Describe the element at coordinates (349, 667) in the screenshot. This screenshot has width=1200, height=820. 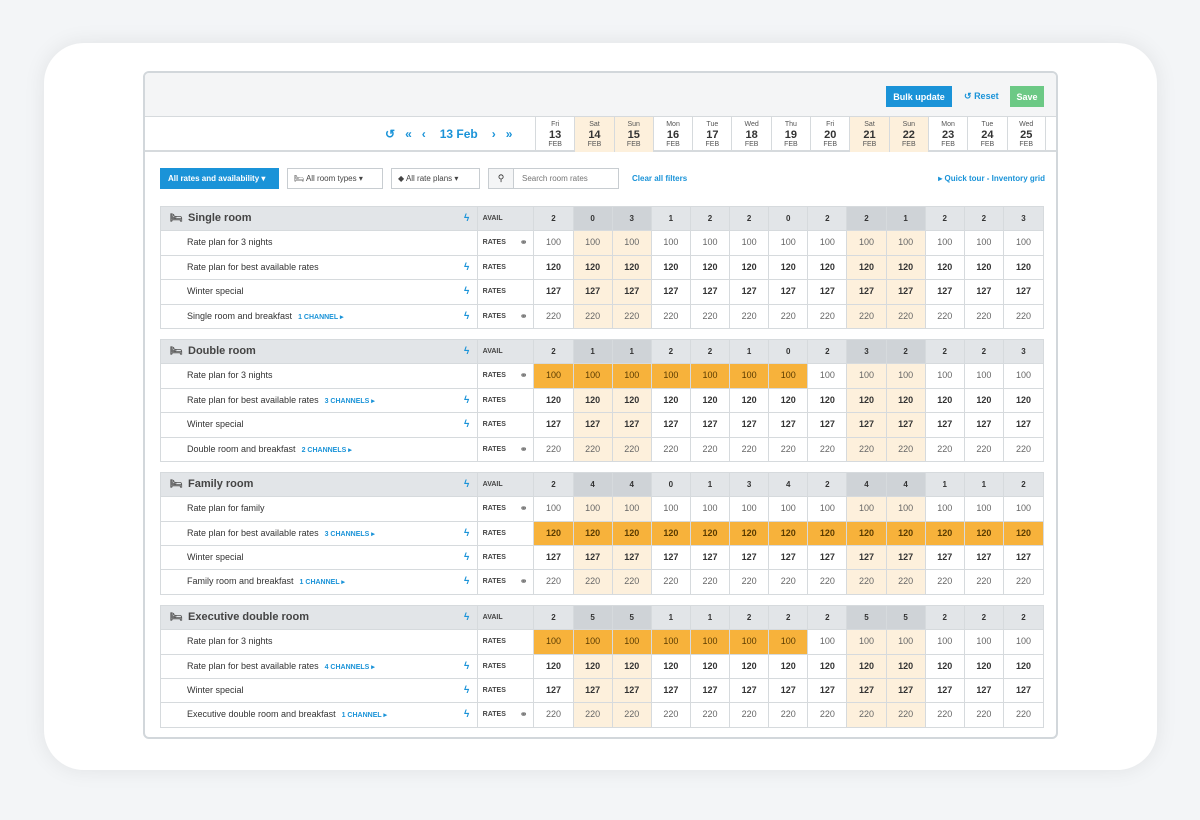
I see `channels-link: 4 CHANNELS ▸` at that location.